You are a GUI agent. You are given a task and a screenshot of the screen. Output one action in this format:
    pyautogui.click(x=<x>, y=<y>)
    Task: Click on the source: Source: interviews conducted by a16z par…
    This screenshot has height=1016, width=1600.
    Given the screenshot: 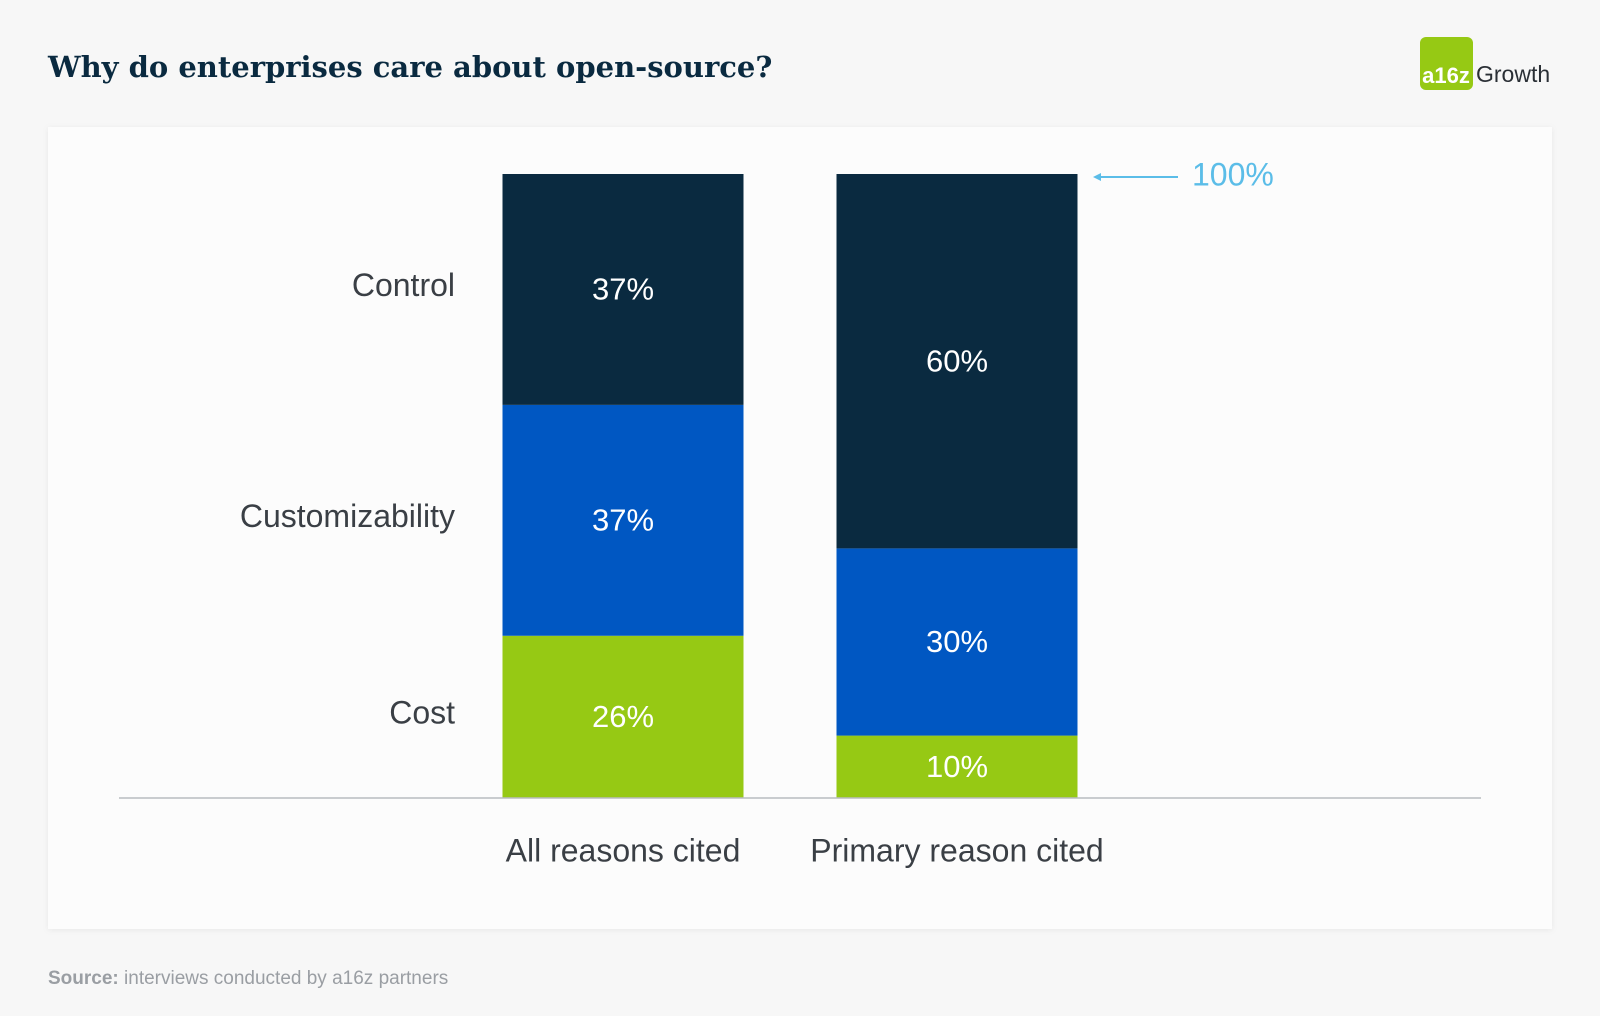 What is the action you would take?
    pyautogui.click(x=248, y=978)
    